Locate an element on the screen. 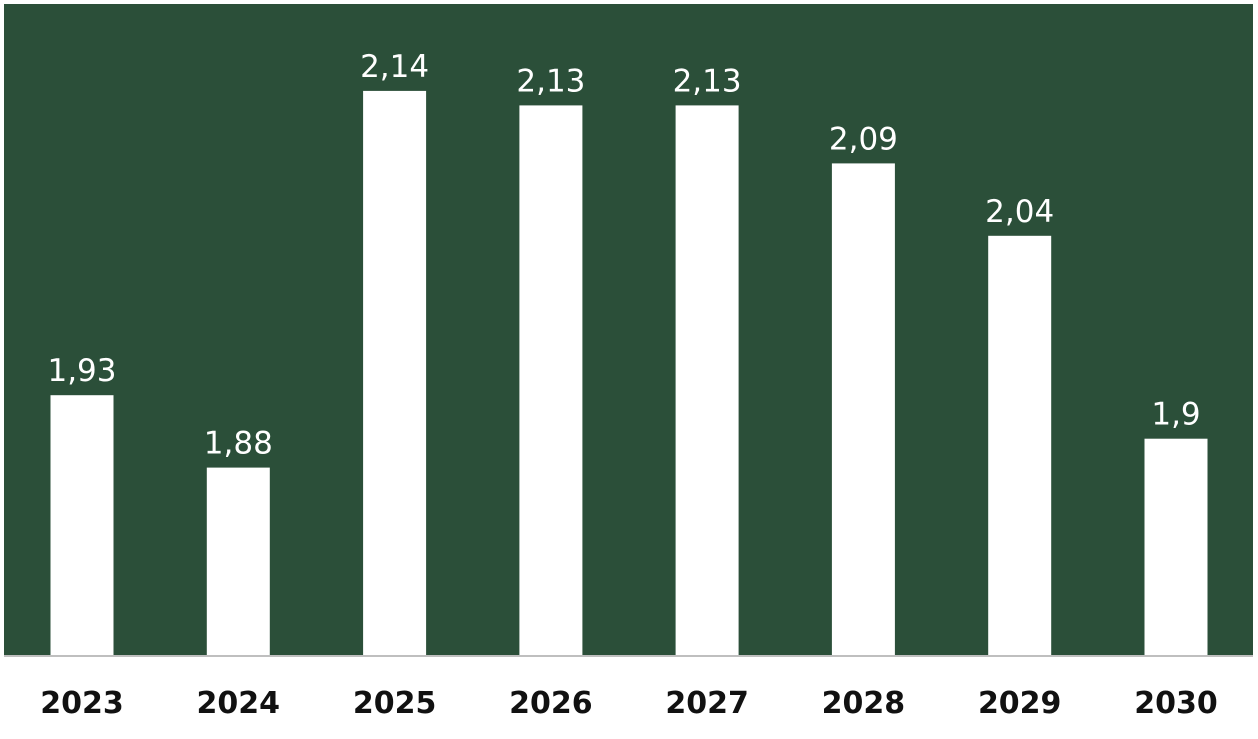  x-tick-label-2028: 2028 is located at coordinates (864, 703).